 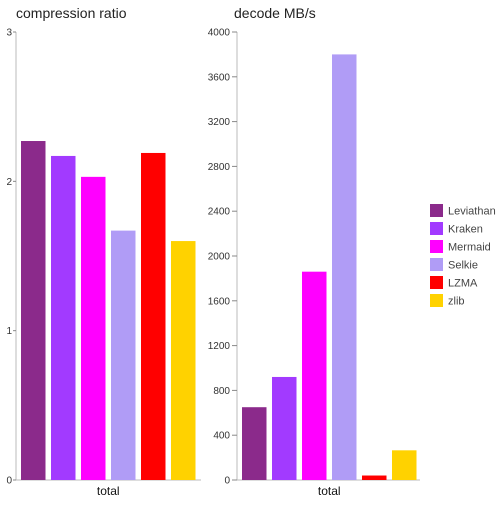 What do you see at coordinates (463, 266) in the screenshot?
I see `legend-label-selkie: Selkie` at bounding box center [463, 266].